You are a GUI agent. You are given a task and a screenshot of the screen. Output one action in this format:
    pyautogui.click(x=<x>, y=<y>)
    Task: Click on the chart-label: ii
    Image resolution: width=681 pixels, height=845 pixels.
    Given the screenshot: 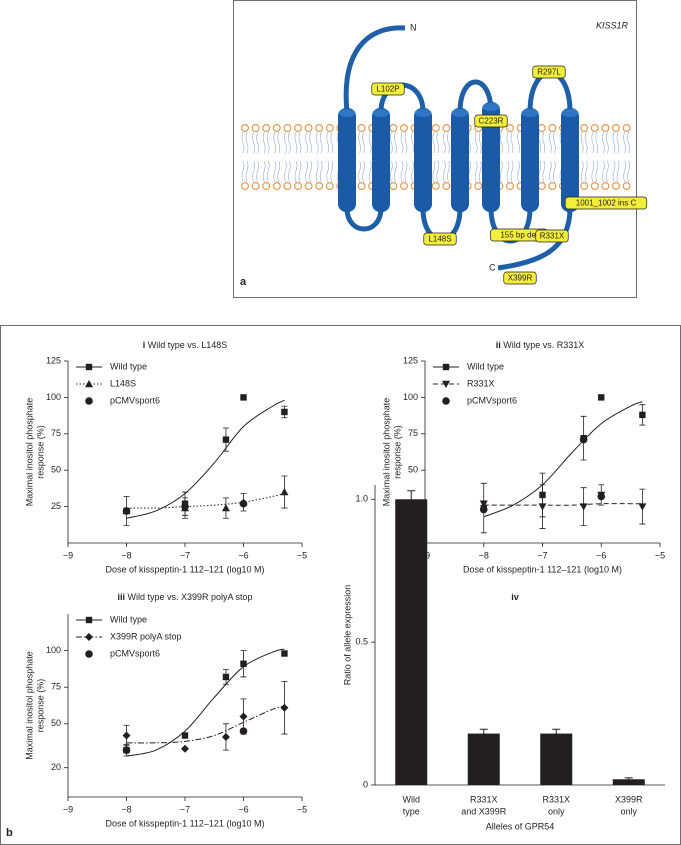 What is the action you would take?
    pyautogui.click(x=498, y=345)
    